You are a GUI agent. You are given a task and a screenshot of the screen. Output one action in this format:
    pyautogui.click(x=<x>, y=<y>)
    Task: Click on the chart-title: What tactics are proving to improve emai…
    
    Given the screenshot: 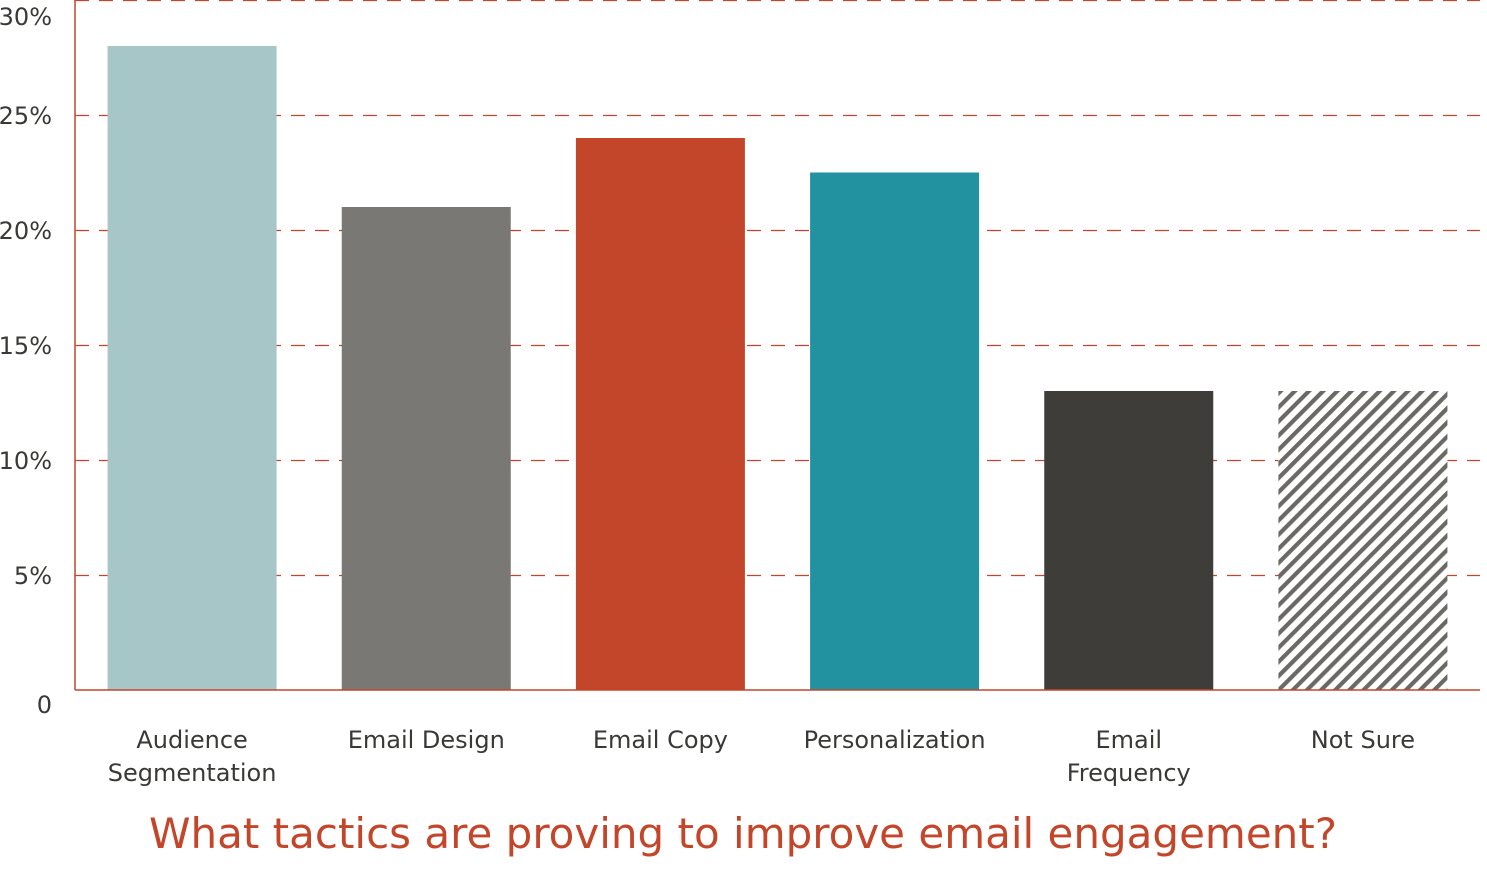 What is the action you would take?
    pyautogui.click(x=743, y=833)
    